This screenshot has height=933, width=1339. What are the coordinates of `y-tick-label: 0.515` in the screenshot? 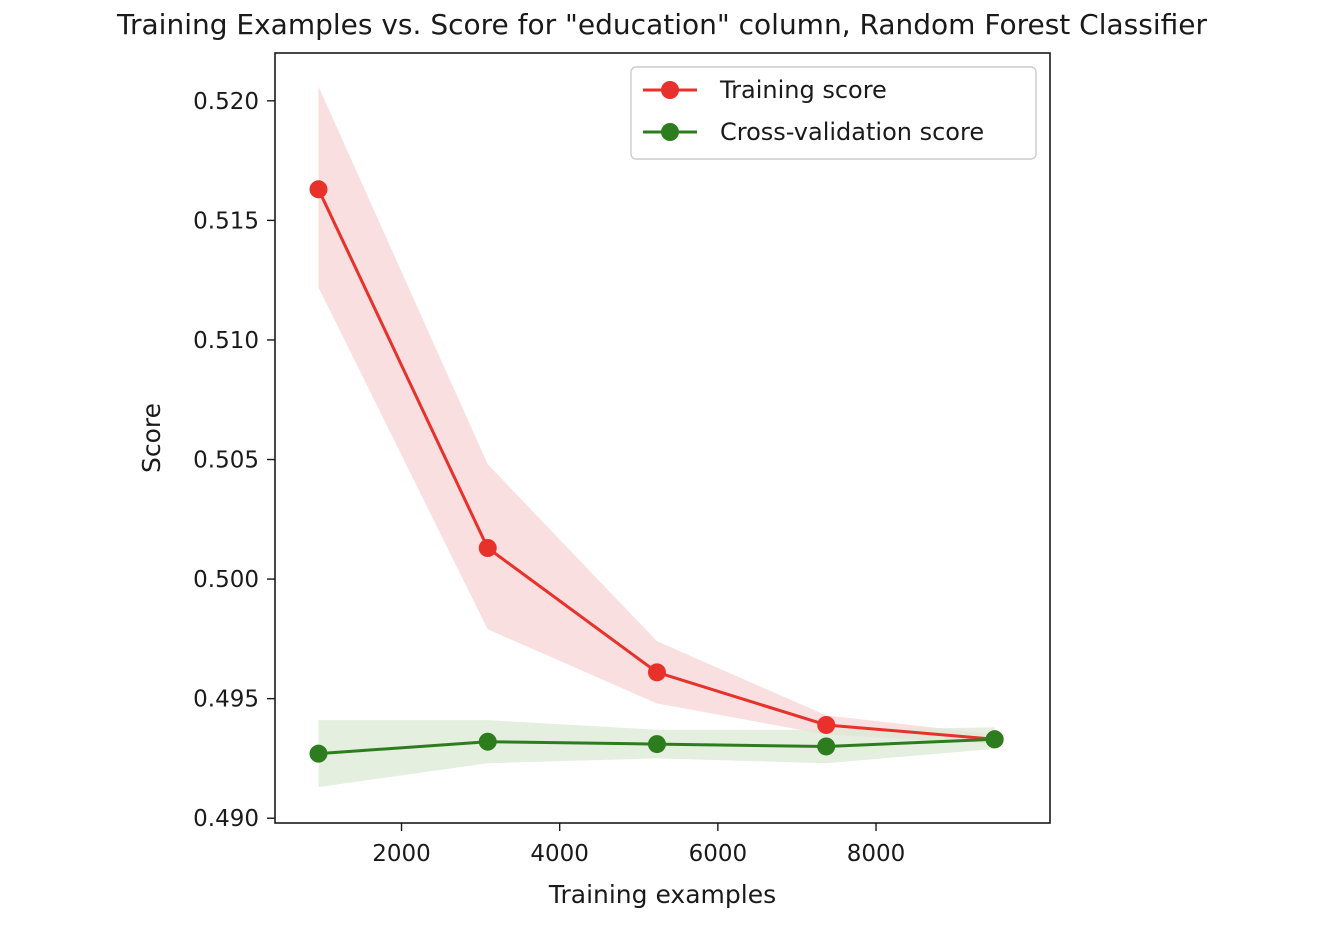 It's located at (226, 221).